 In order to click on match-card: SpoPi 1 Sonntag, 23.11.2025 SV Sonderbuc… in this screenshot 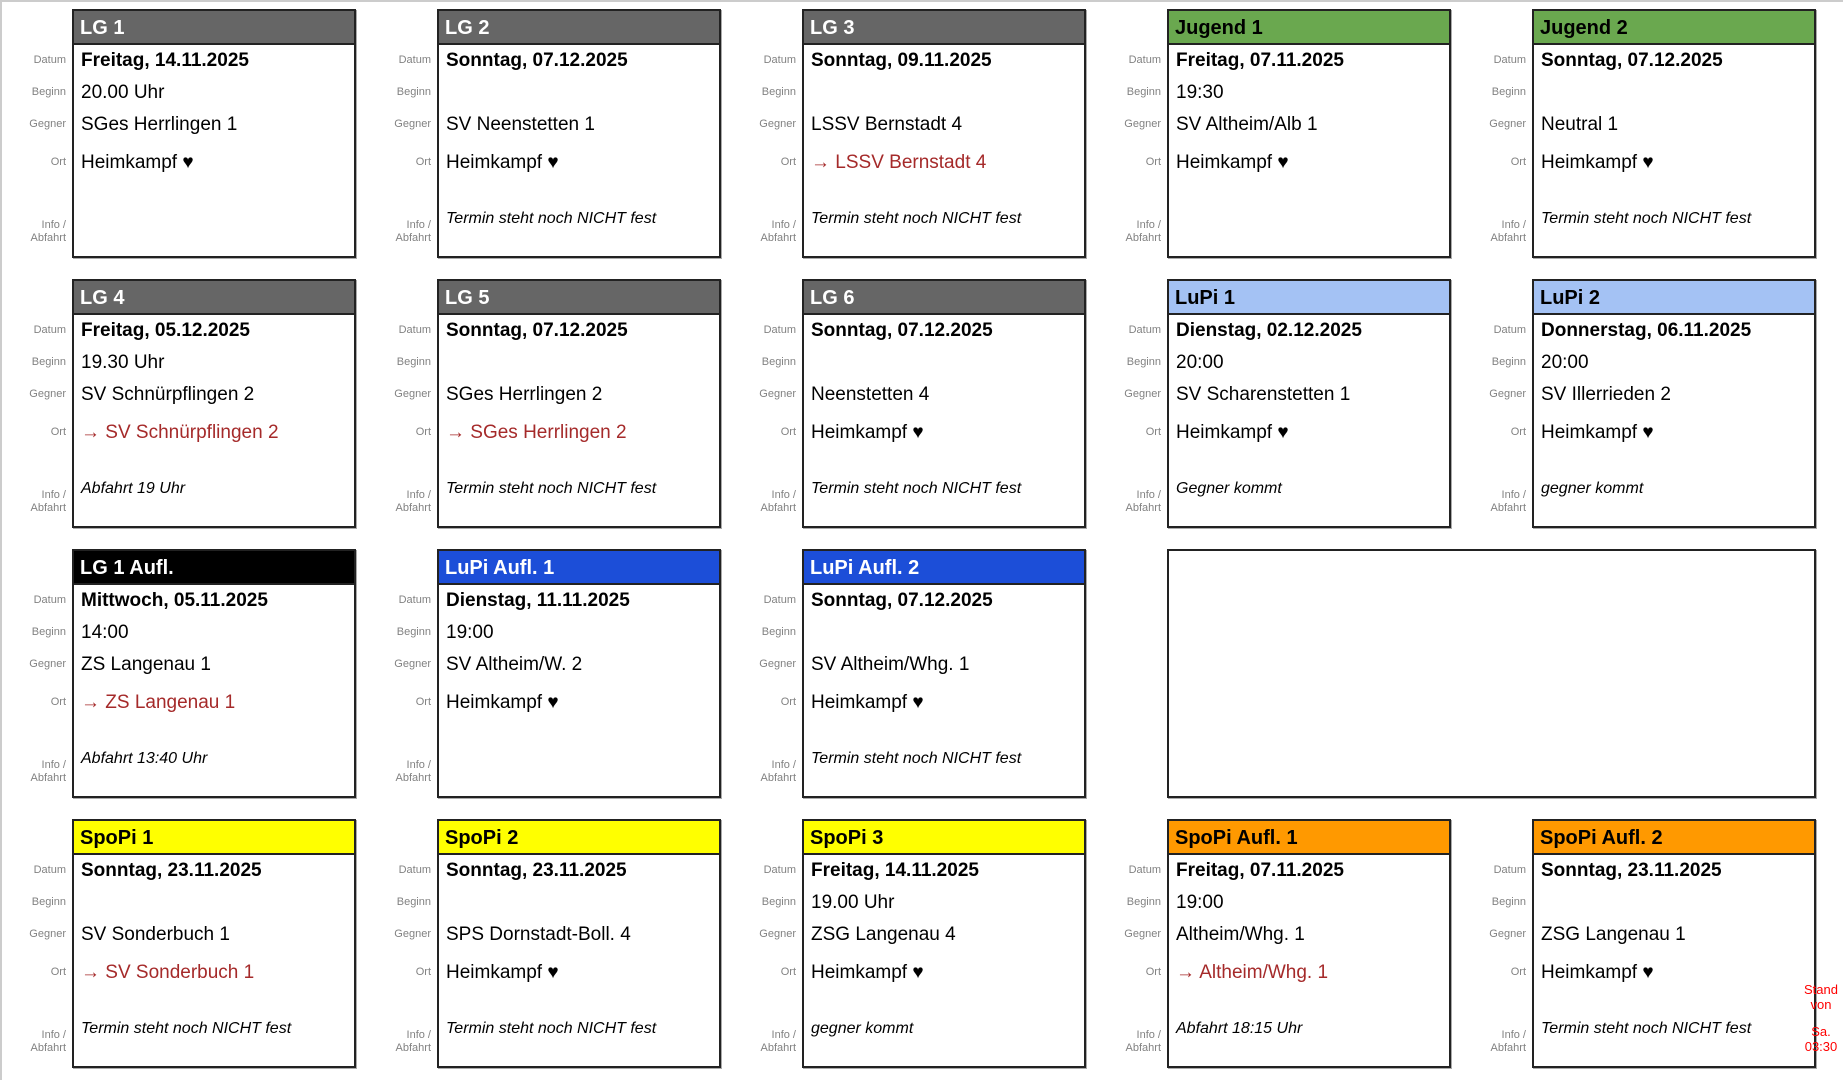, I will do `click(214, 943)`.